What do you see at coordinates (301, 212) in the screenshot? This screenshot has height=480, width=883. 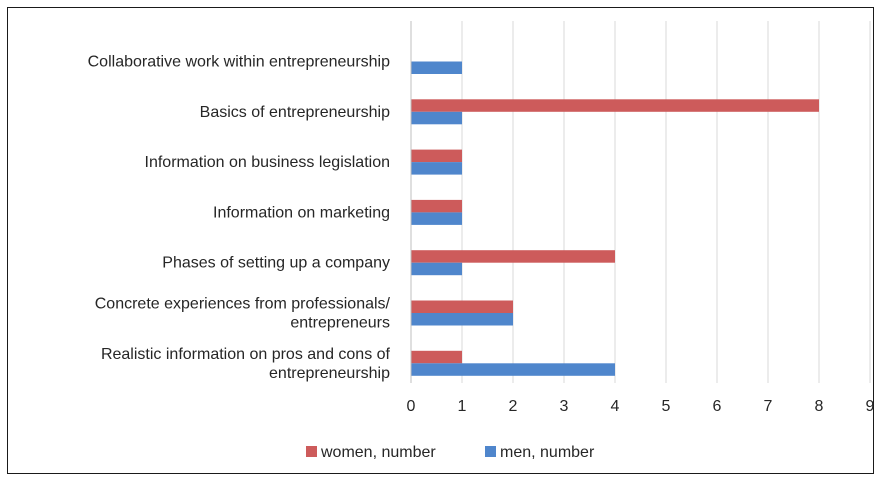 I see `category-label: Information on marketing` at bounding box center [301, 212].